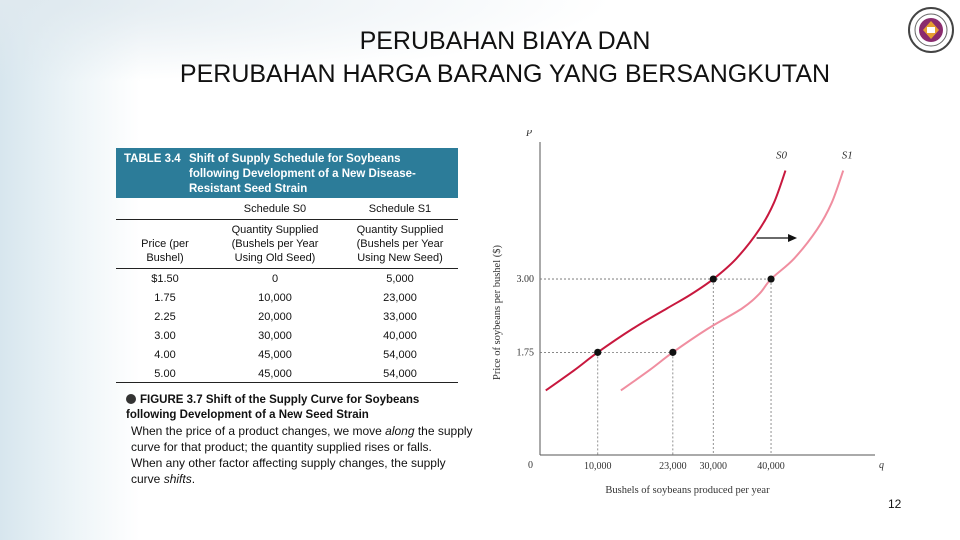 This screenshot has width=960, height=540. Describe the element at coordinates (165, 251) in the screenshot. I see `column-header-price: Price (per Bushel)` at that location.